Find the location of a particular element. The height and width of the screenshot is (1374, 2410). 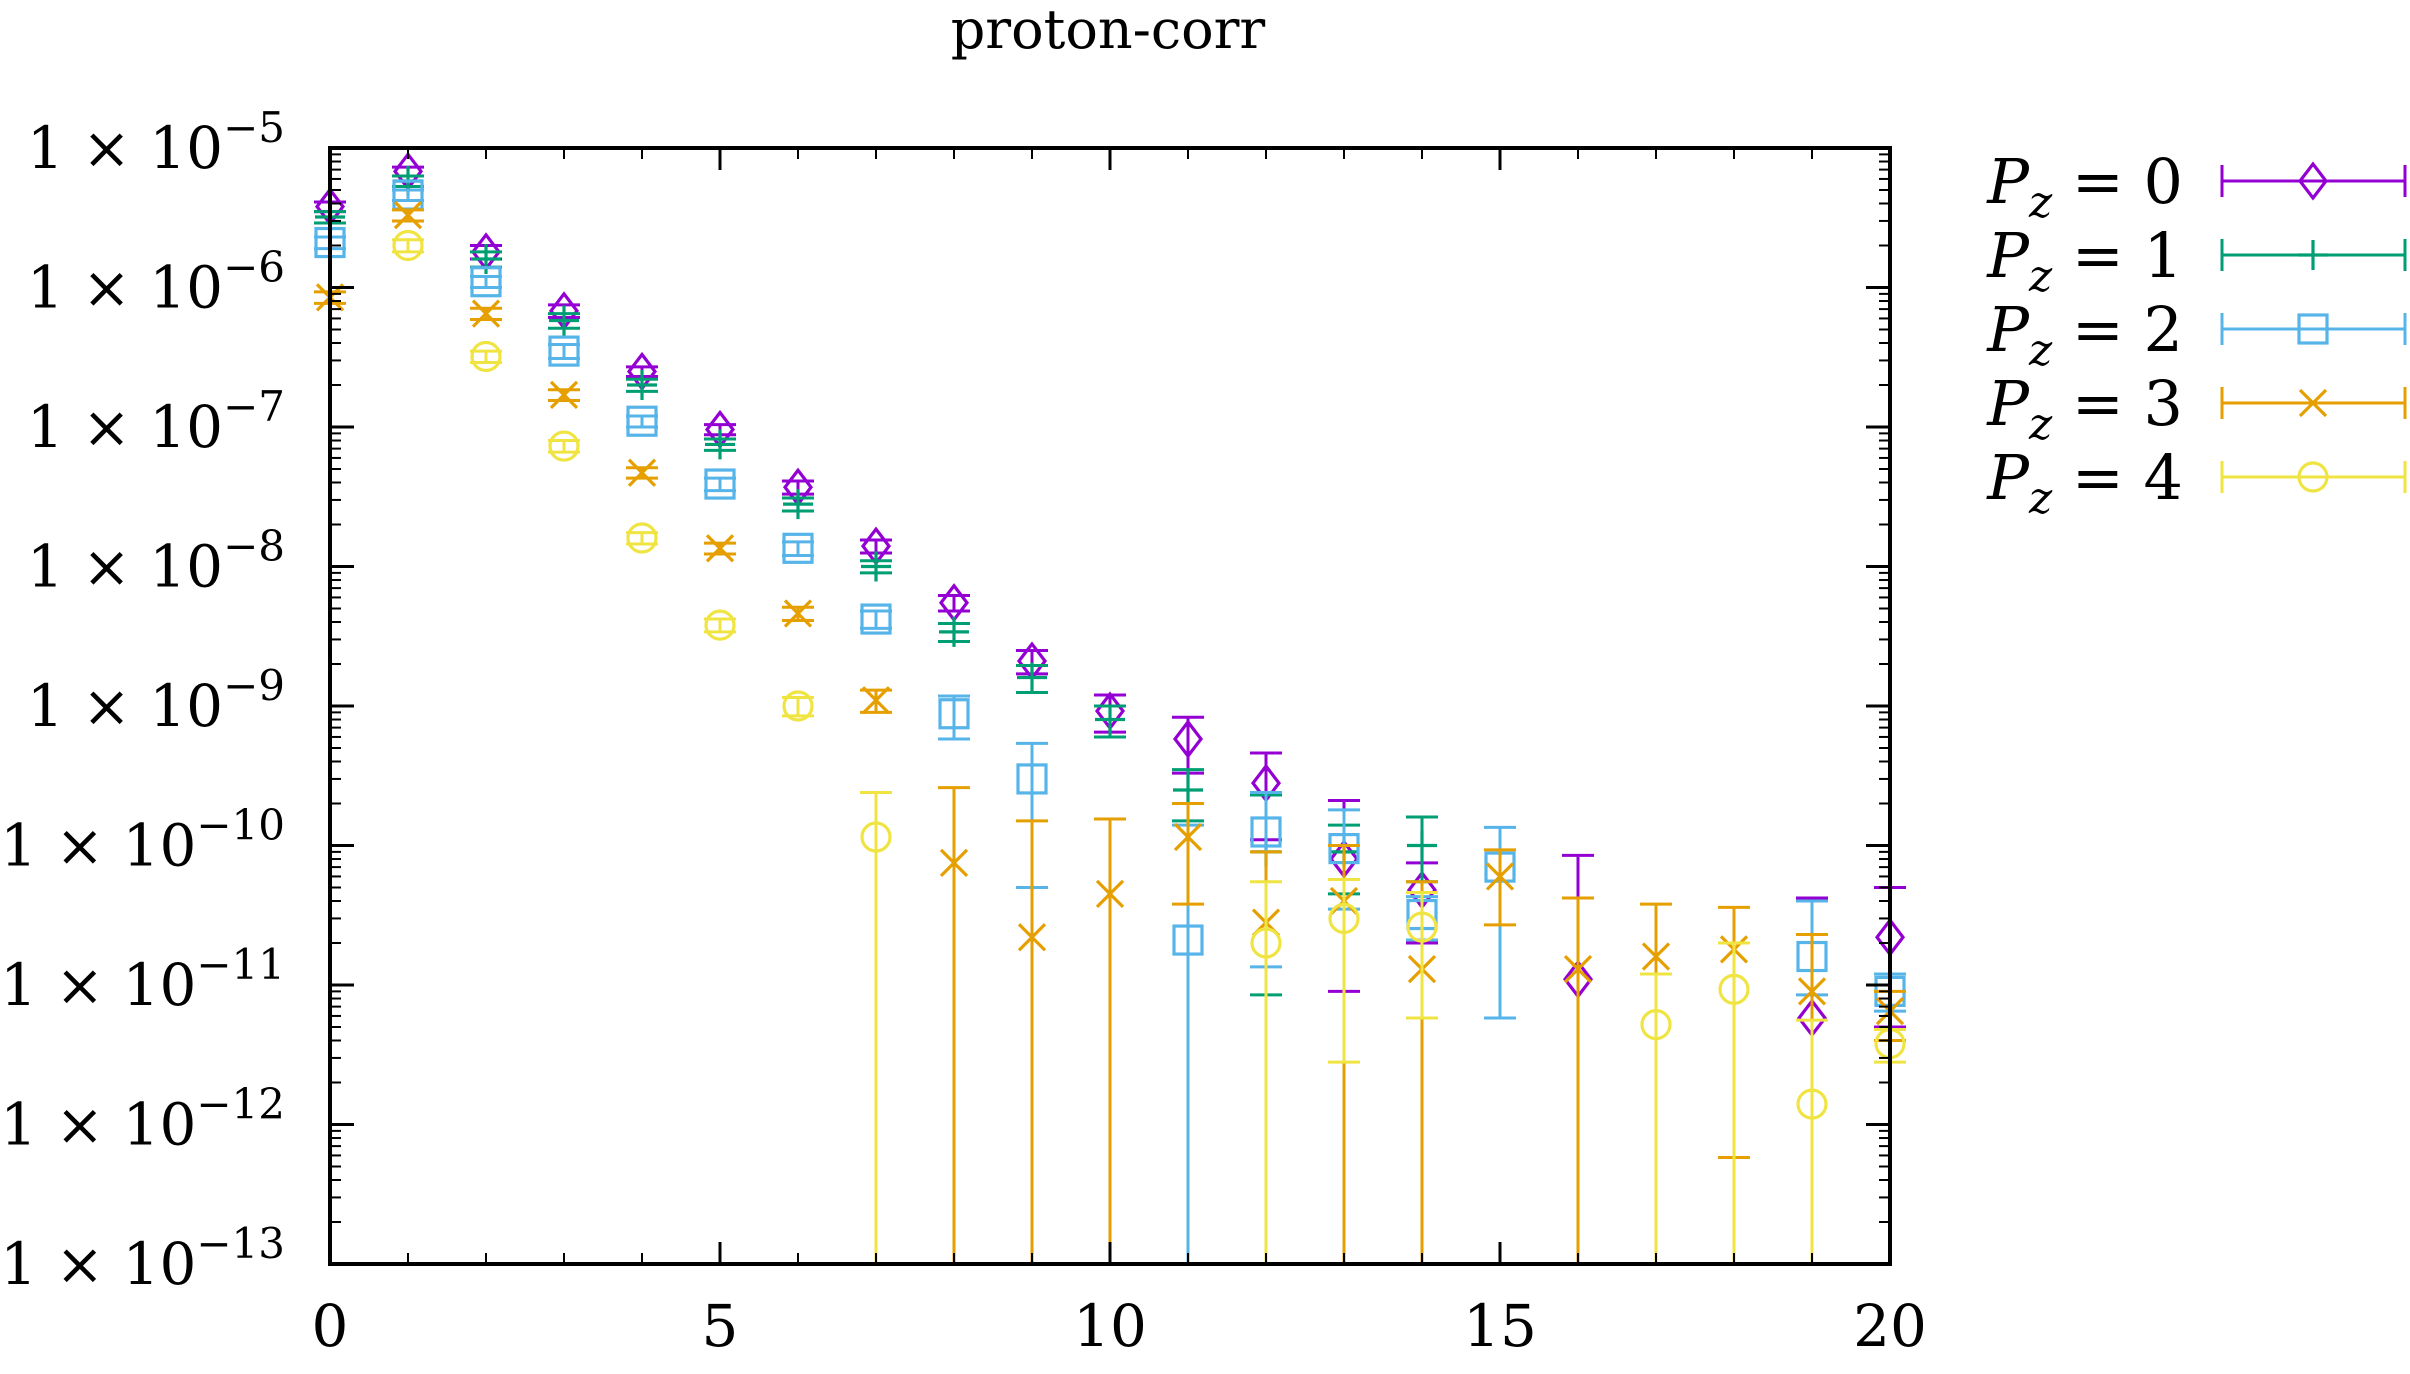

legend-label-1: Pz = 1 is located at coordinates (2084, 260).